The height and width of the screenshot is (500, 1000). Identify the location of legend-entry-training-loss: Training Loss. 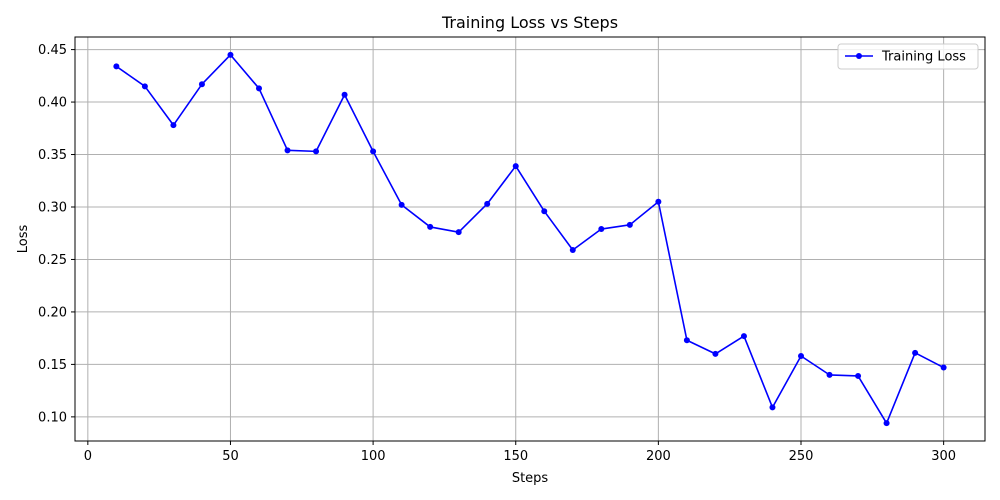
(923, 57).